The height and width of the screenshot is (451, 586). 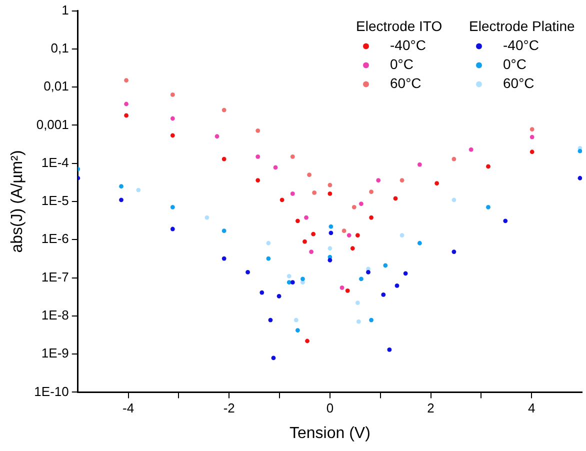 What do you see at coordinates (51, 391) in the screenshot?
I see `y-tick-label: 1E-10` at bounding box center [51, 391].